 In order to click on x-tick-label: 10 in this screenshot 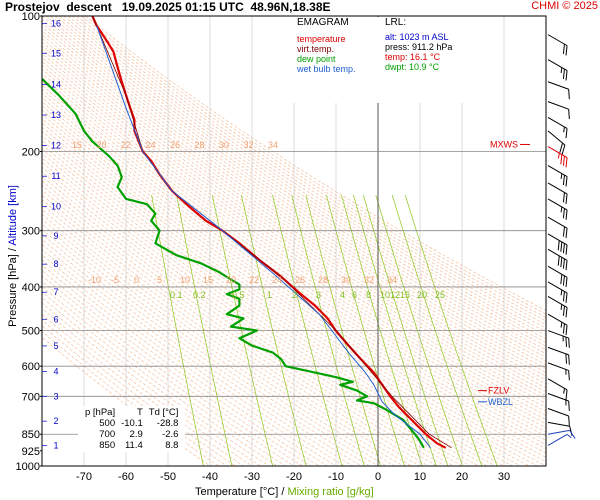, I will do `click(420, 477)`.